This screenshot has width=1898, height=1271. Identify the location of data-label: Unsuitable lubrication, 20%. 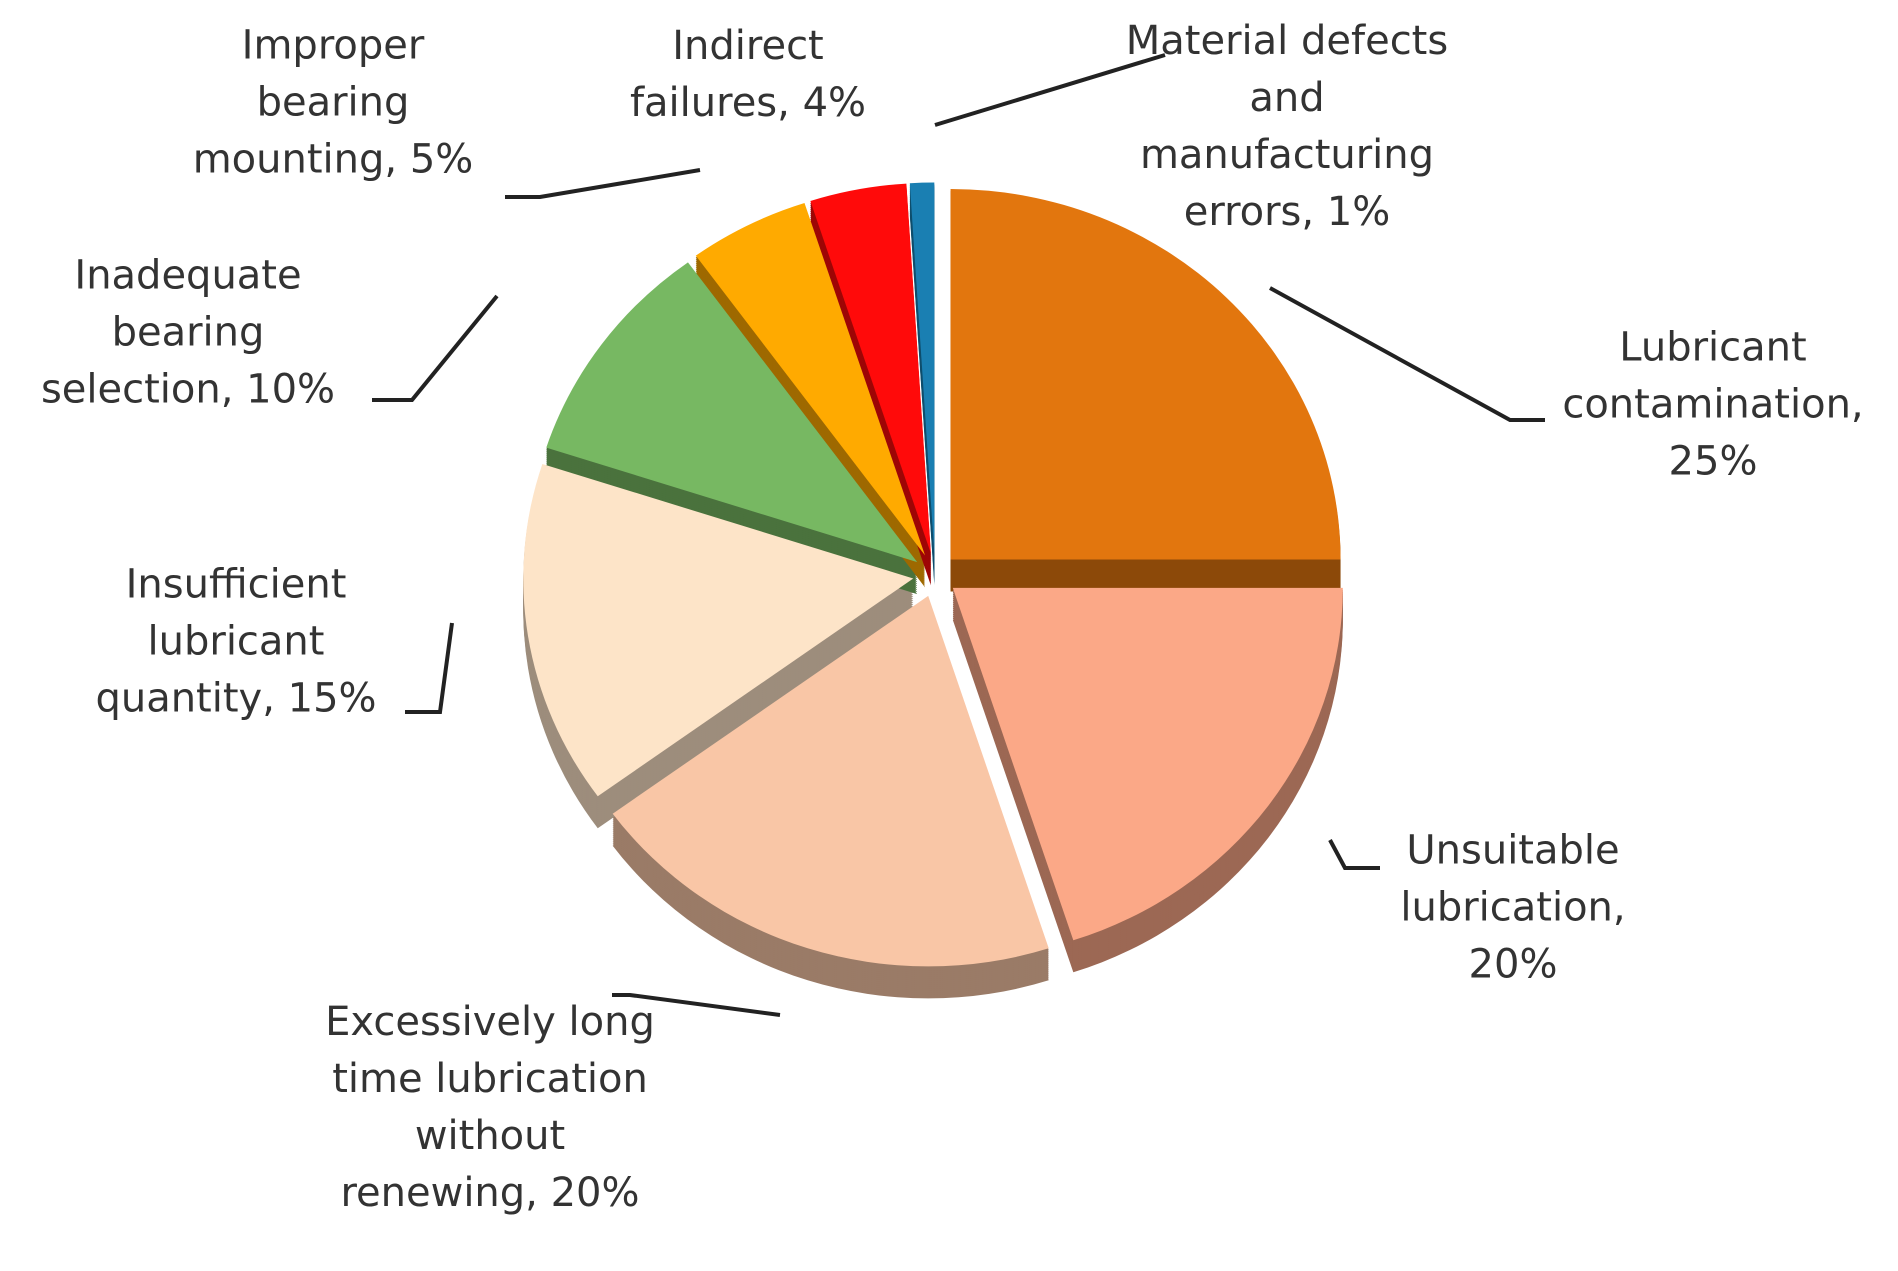
(1513, 907).